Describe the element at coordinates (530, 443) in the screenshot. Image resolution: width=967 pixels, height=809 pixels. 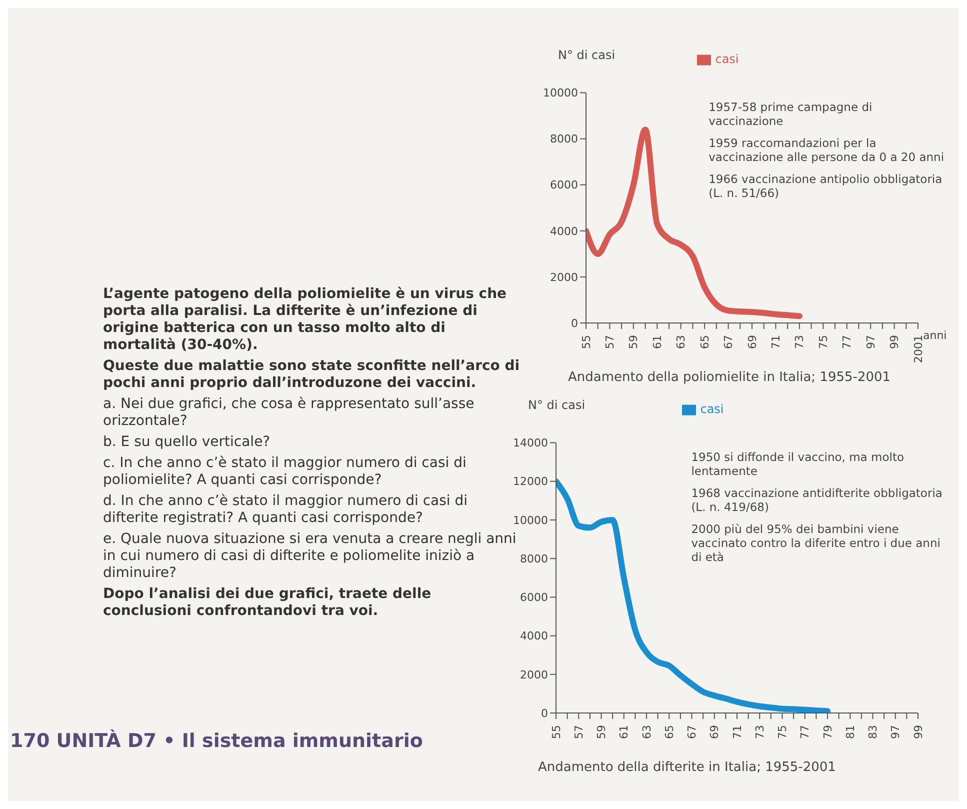
I see `y-tick-label: 14000` at that location.